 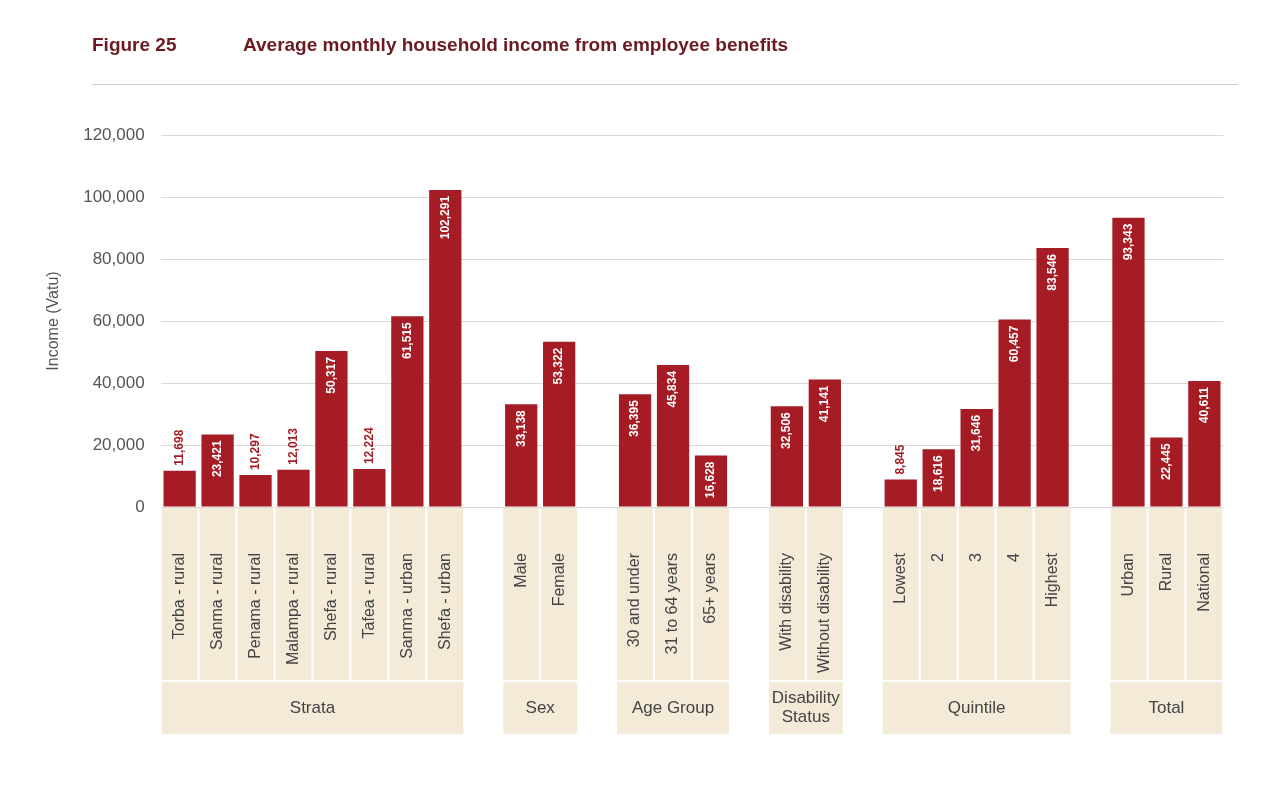 I want to click on data-label: 83,546, so click(x=1051, y=272).